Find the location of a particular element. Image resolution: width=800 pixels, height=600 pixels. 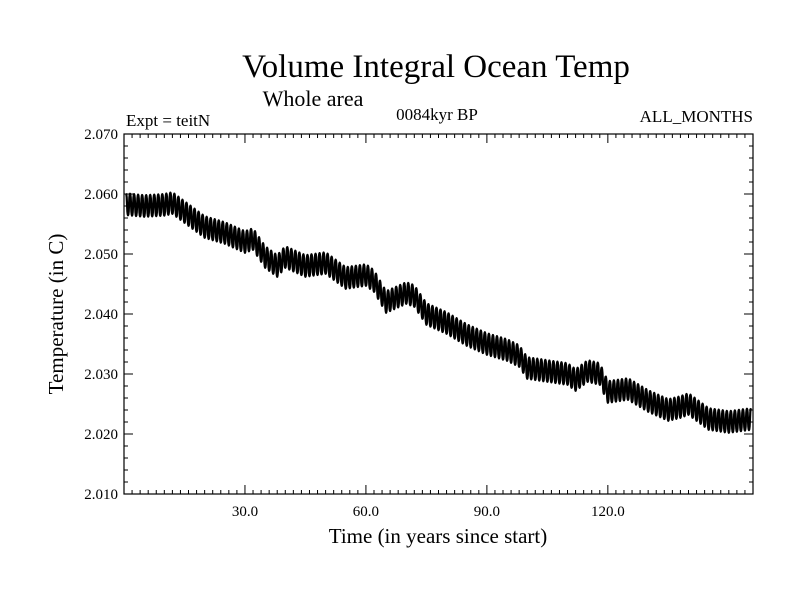

y-tick-label: 2.020 is located at coordinates (101, 435).